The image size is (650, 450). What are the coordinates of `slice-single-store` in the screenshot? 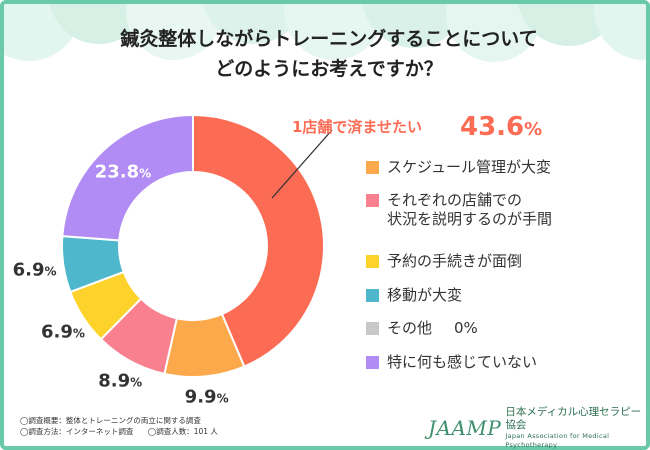 It's located at (258, 240).